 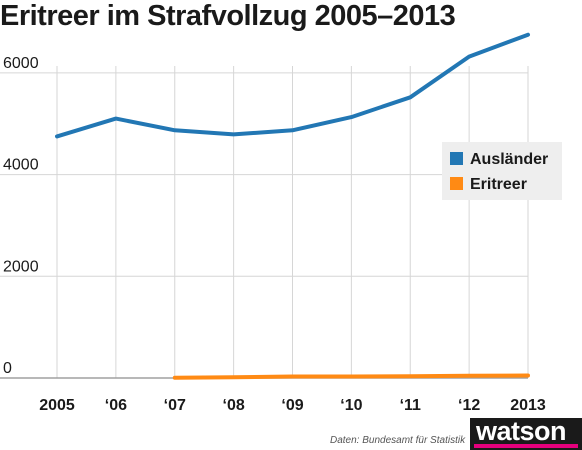 I want to click on logo-accent-bar, so click(x=526, y=446).